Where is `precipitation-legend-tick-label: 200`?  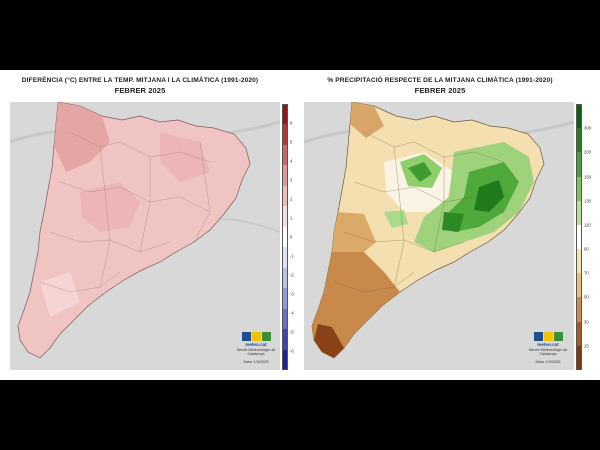
precipitation-legend-tick-label: 200 is located at coordinates (587, 152).